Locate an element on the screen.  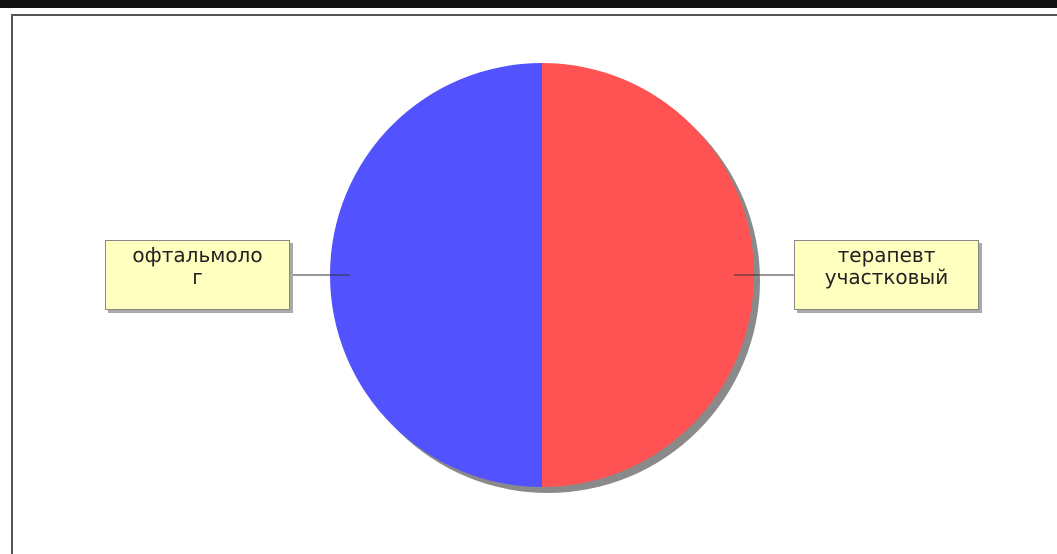
chart-title-strip is located at coordinates (528, 4).